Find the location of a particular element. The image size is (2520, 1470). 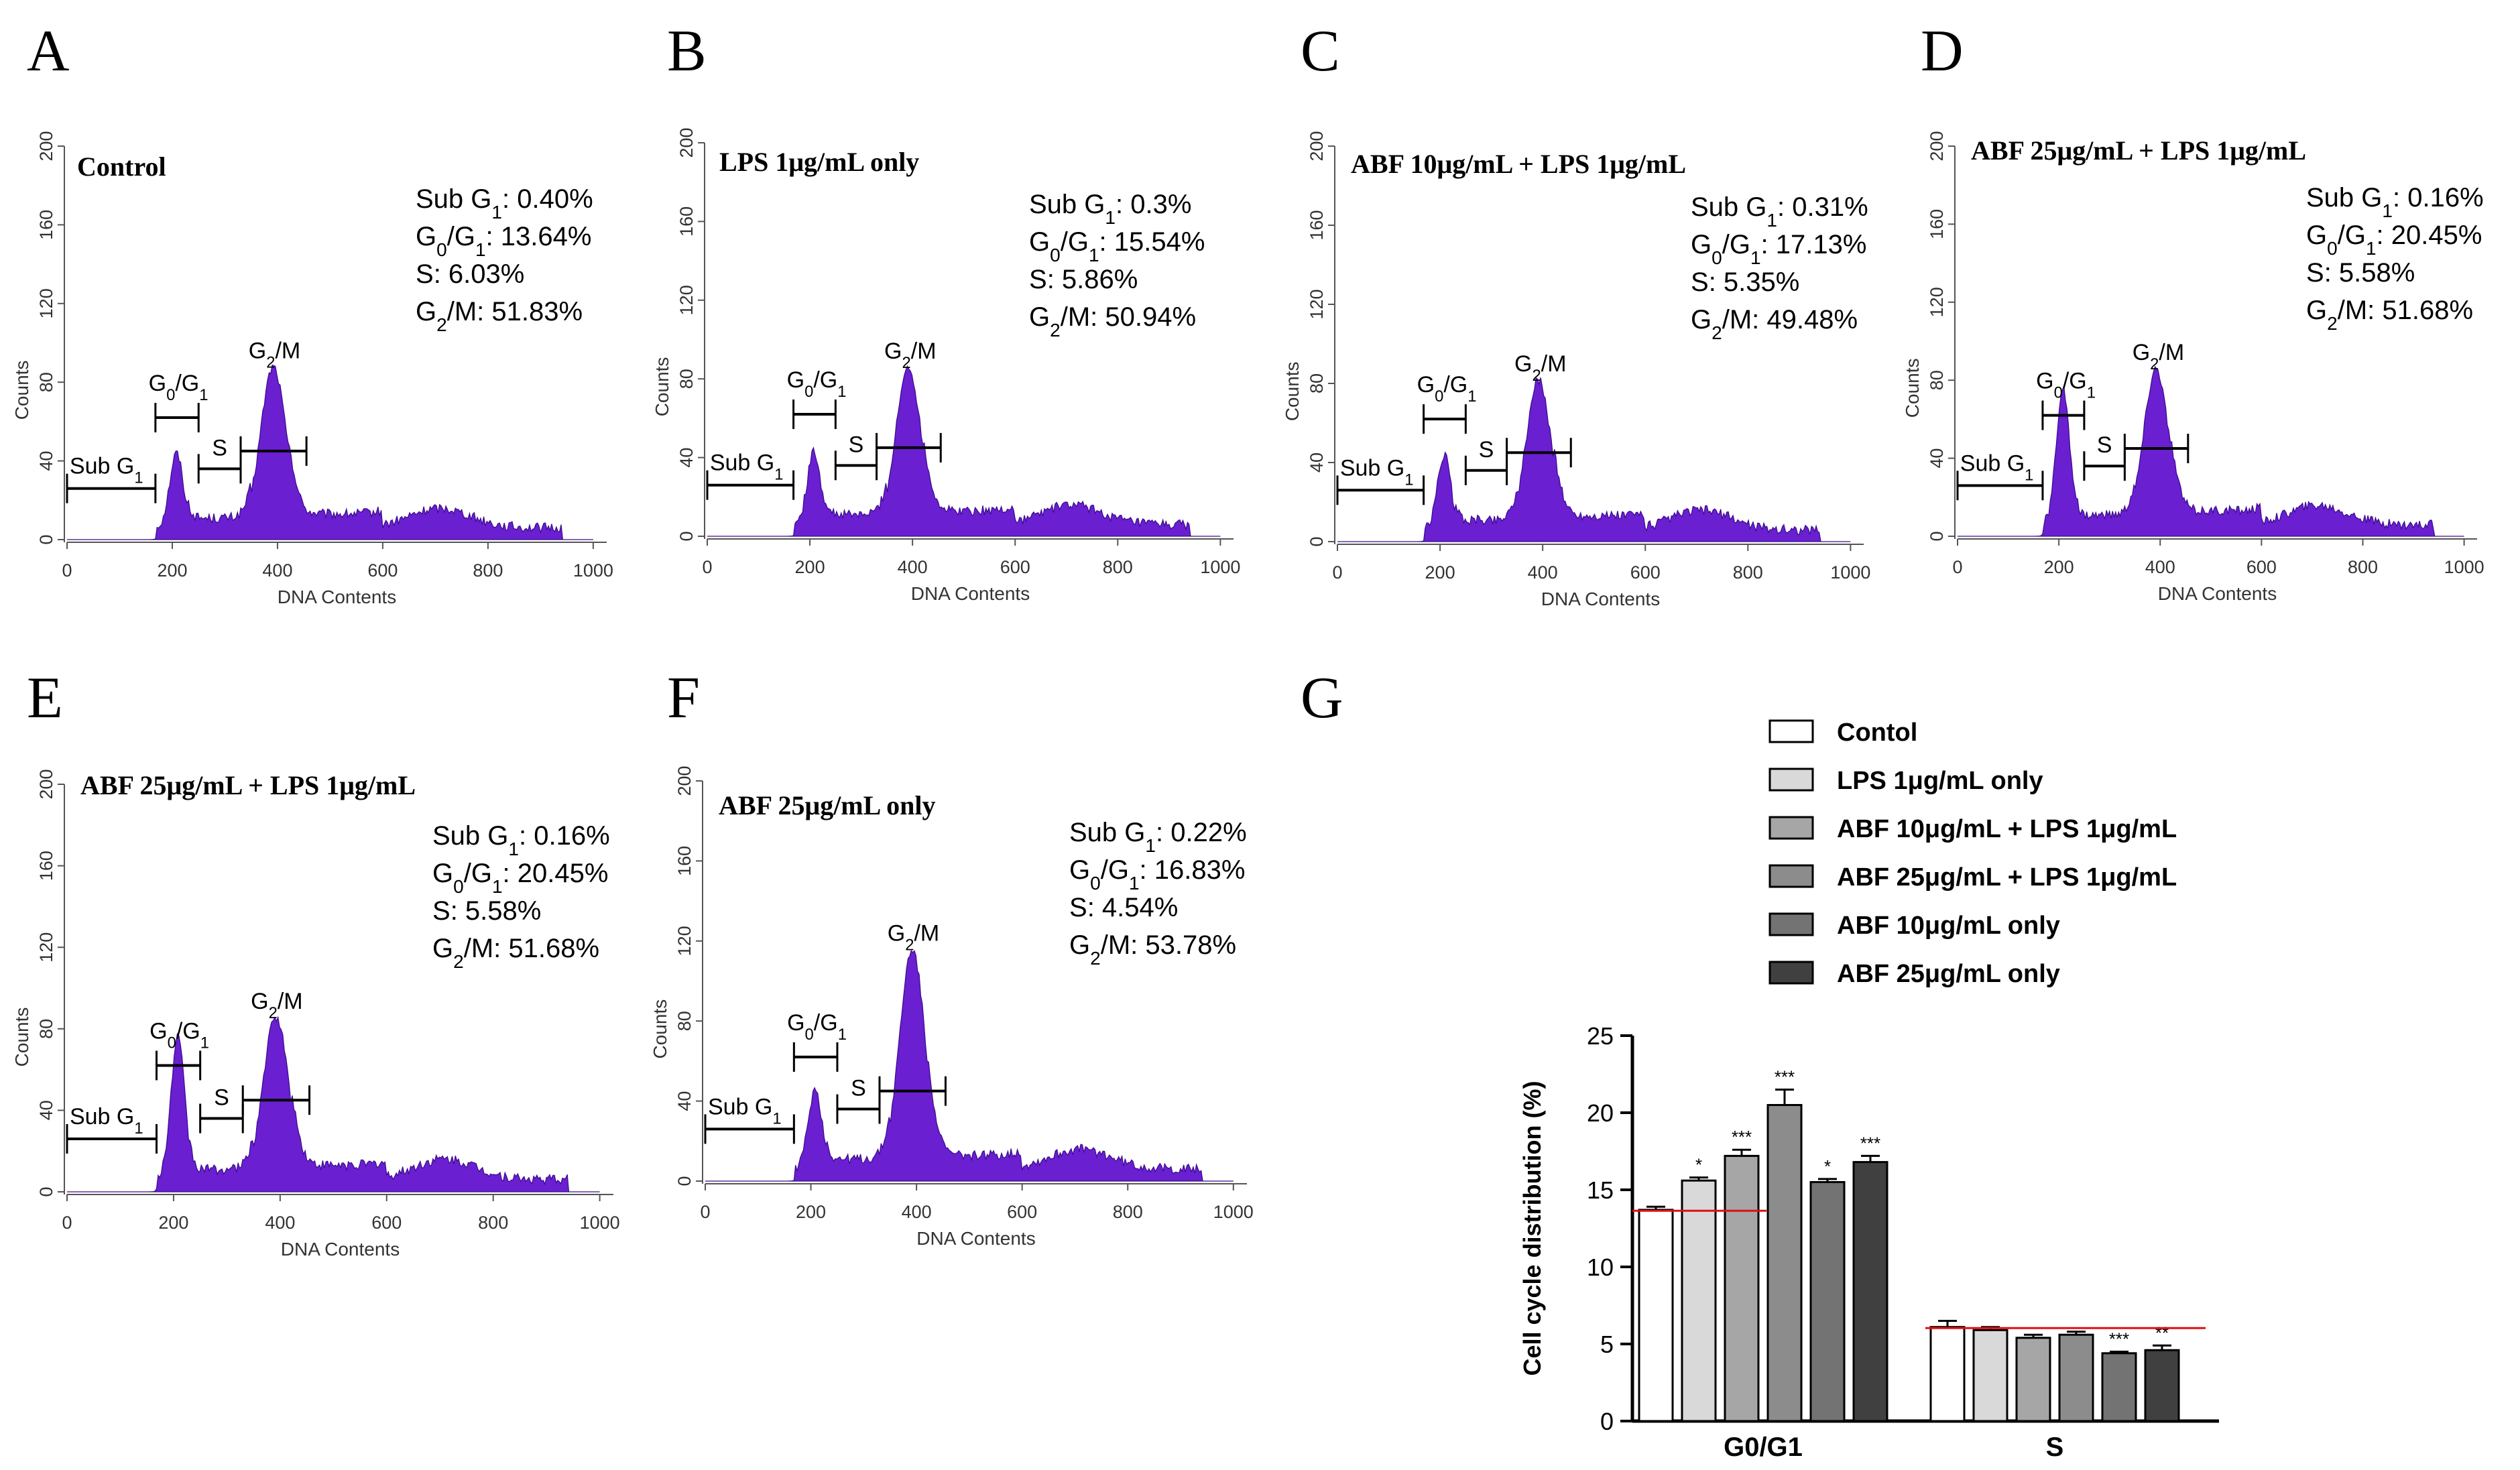

stat-s: S: 5.86% is located at coordinates (1083, 279).